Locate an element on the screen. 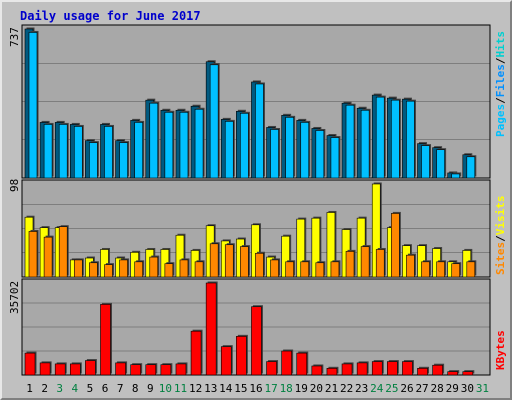 Image resolution: width=512 pixels, height=400 pixels. x-tick-label-4: 4 is located at coordinates (75, 388).